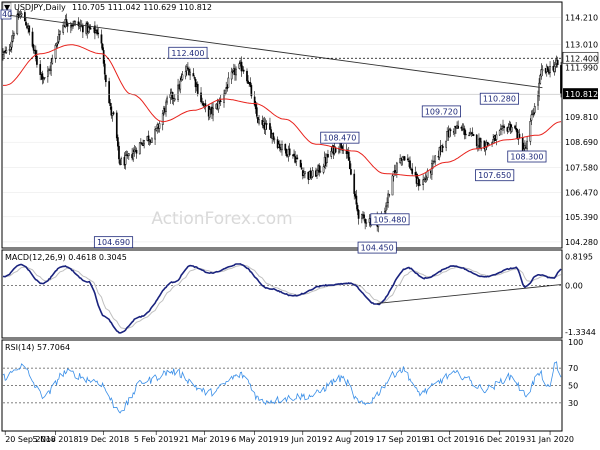 The image size is (600, 450). I want to click on price-label: 108.470, so click(340, 137).